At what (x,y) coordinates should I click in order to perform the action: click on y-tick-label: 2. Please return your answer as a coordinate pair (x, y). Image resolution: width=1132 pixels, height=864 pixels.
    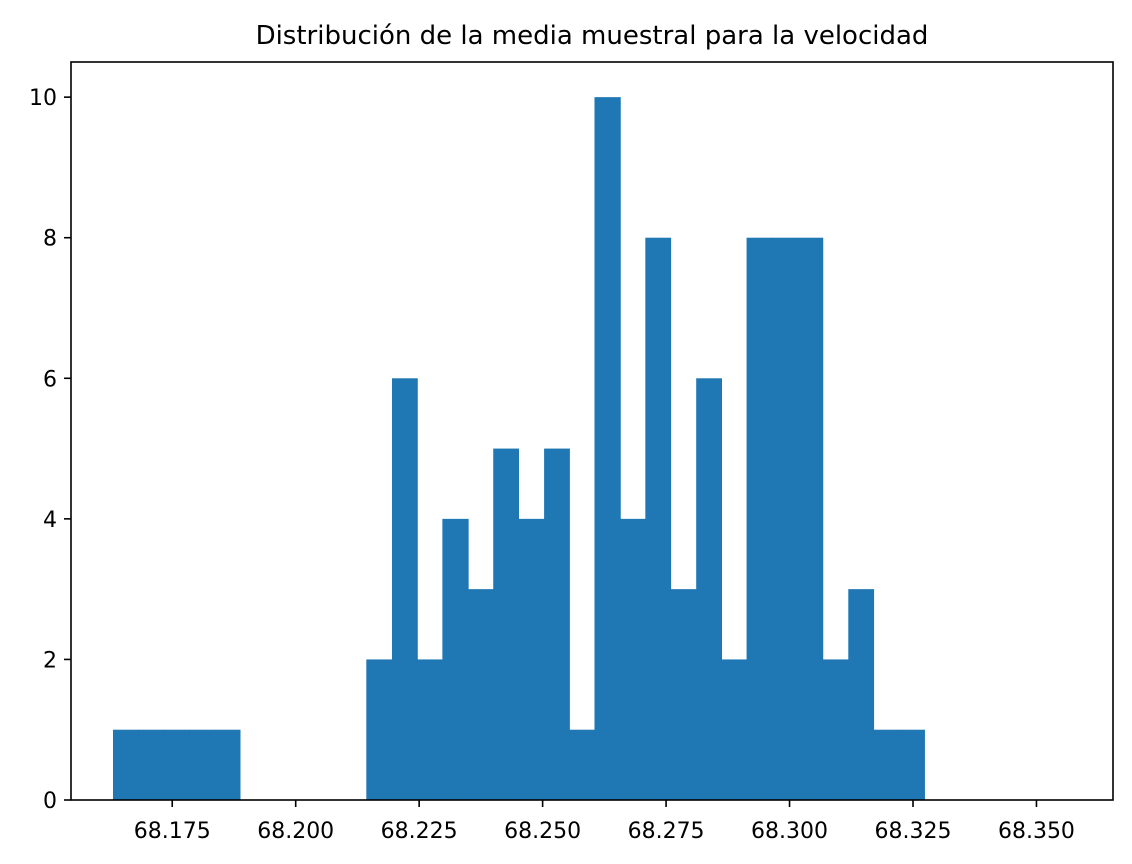
    Looking at the image, I should click on (50, 660).